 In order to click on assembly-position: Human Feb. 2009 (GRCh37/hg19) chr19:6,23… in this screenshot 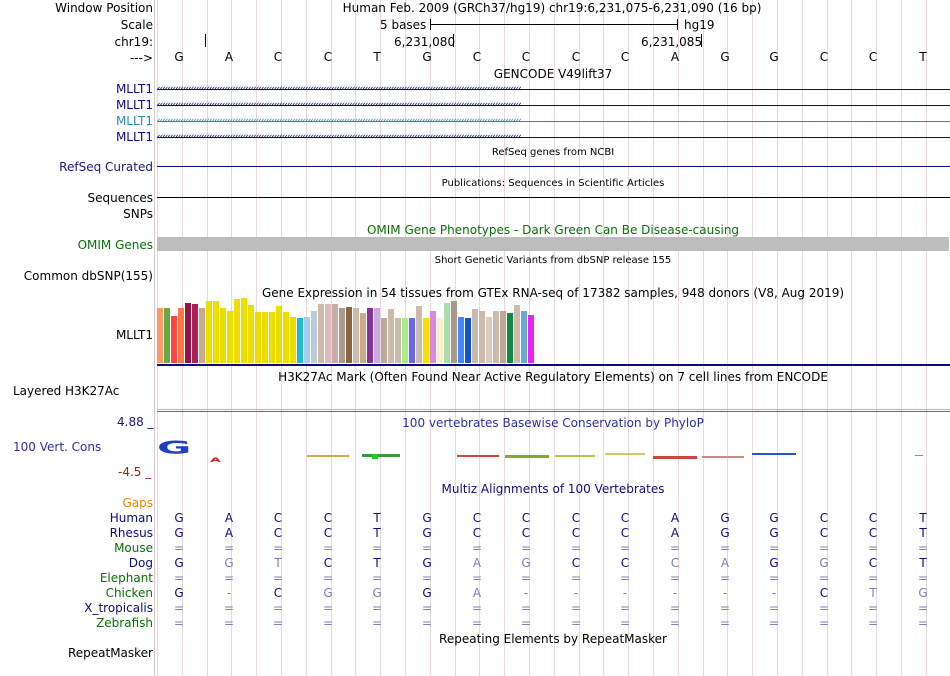, I will do `click(552, 8)`.